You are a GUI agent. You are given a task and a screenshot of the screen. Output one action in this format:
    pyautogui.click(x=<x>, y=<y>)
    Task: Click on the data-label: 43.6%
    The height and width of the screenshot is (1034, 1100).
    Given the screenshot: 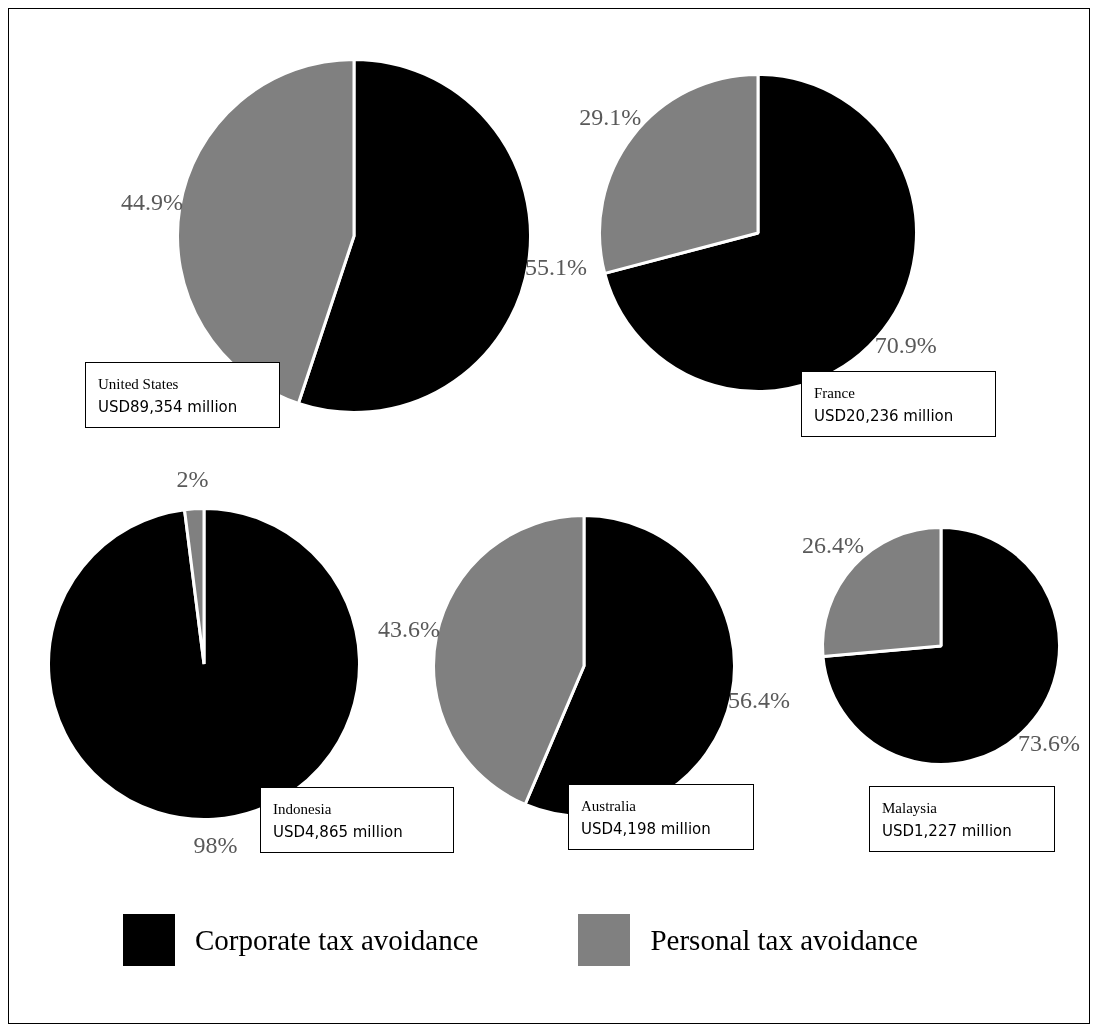 What is the action you would take?
    pyautogui.click(x=409, y=628)
    